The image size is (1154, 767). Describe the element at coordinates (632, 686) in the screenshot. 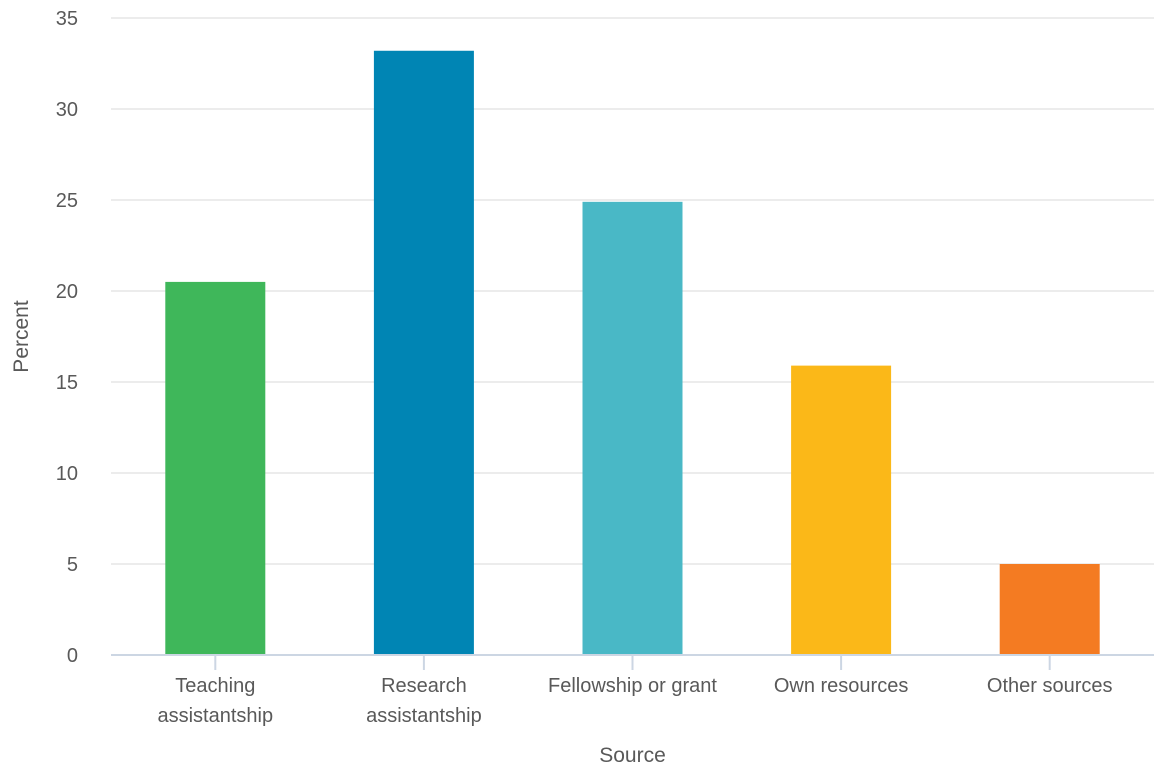

I see `x-tick-label: Fellowship or grant` at that location.